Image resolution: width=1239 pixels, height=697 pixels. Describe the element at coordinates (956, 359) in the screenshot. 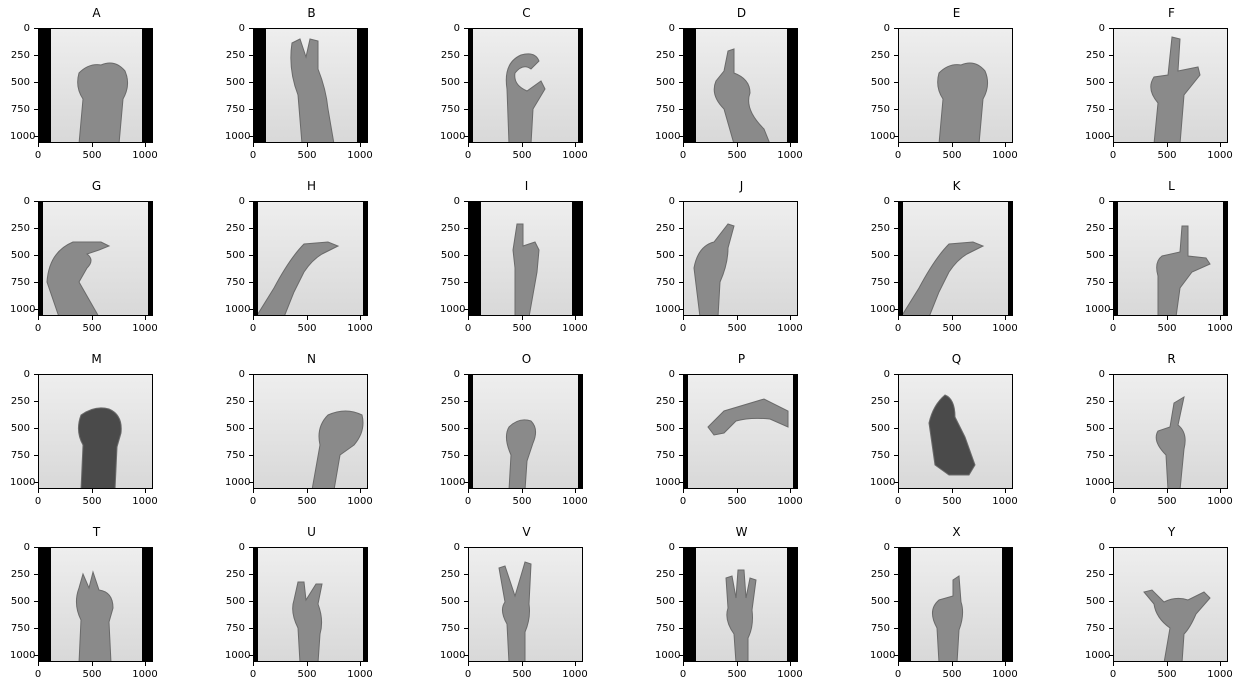

I see `subplot-title: Q` at that location.